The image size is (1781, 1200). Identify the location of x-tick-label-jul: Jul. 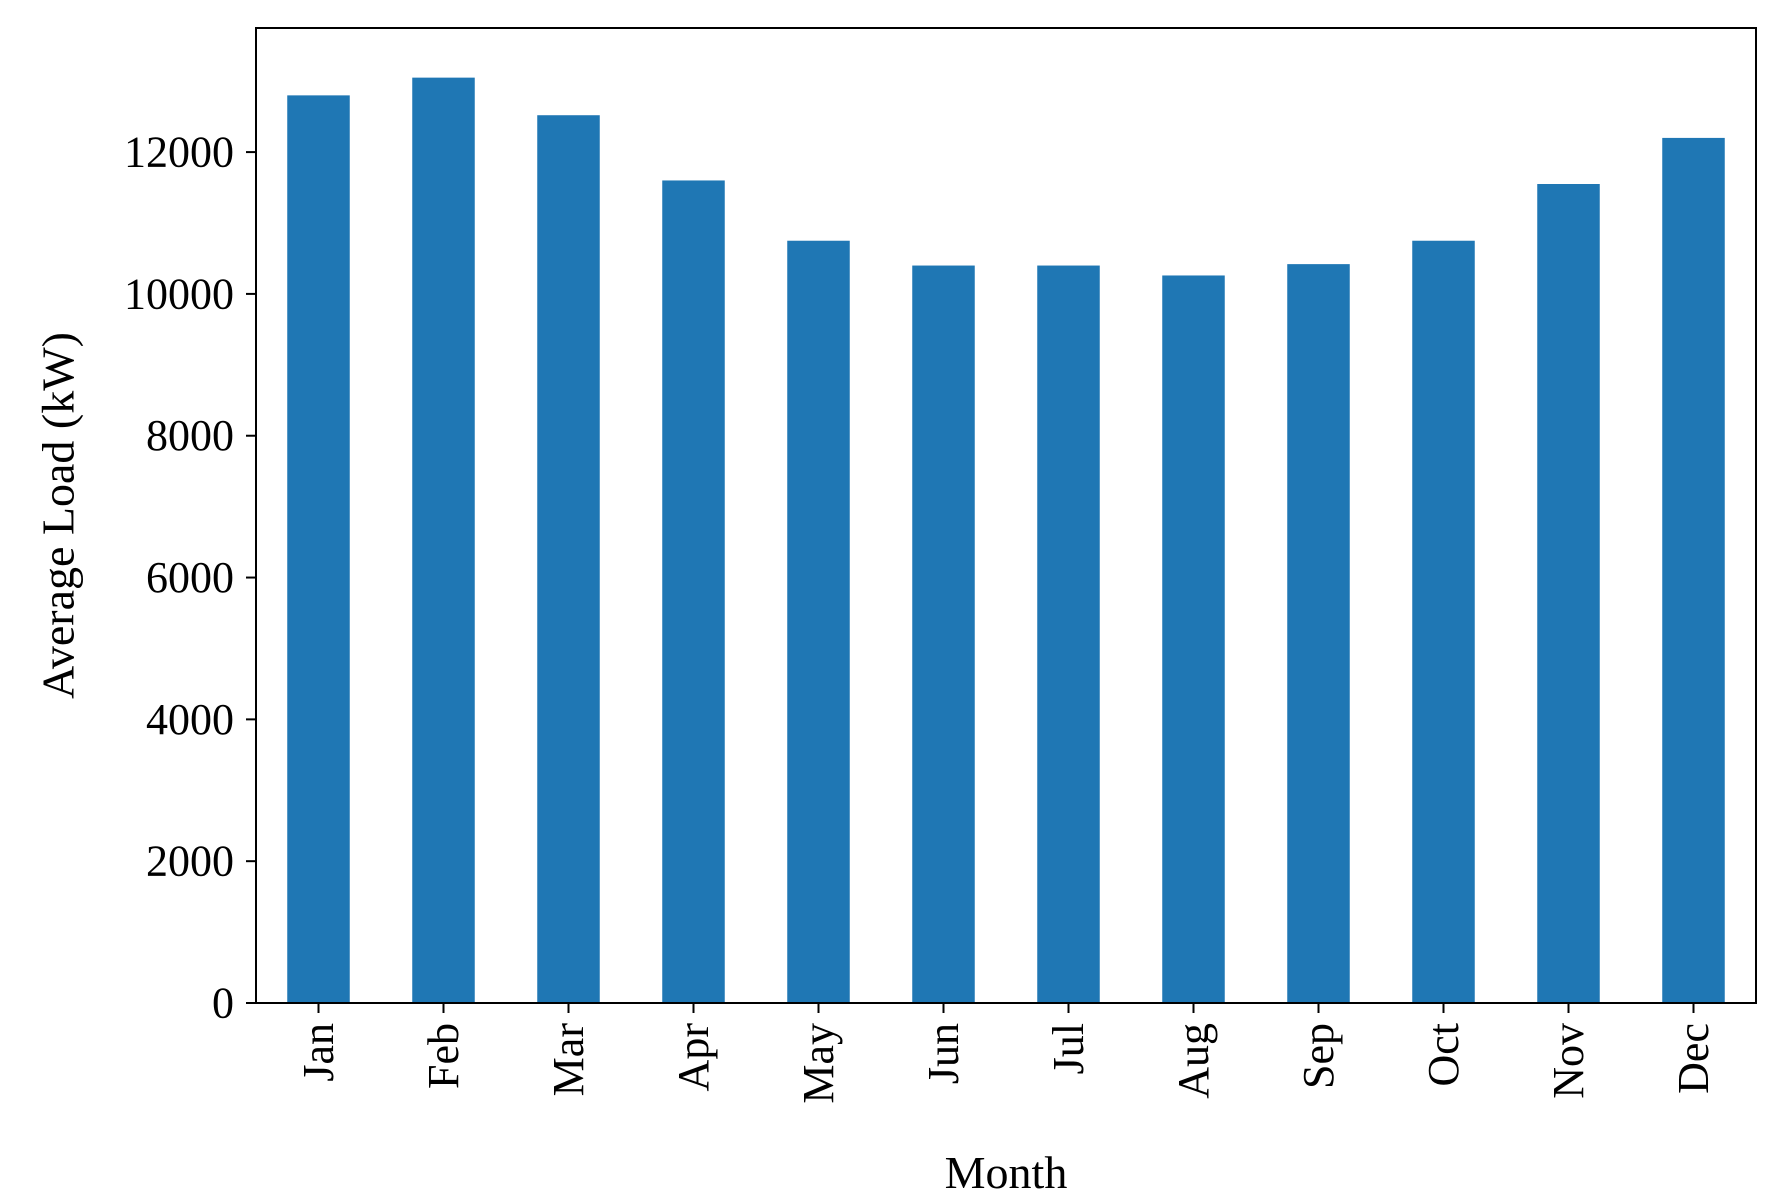
(1068, 1048).